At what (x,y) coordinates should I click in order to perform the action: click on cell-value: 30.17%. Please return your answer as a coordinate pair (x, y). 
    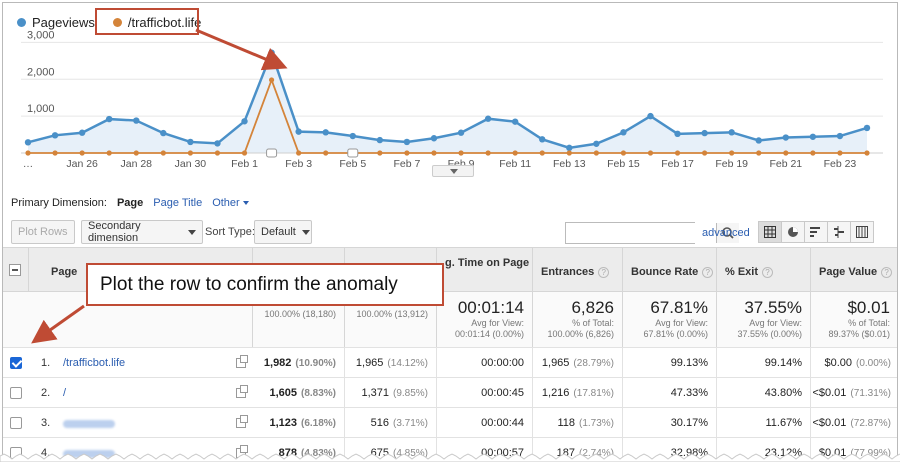
    Looking at the image, I should click on (689, 423).